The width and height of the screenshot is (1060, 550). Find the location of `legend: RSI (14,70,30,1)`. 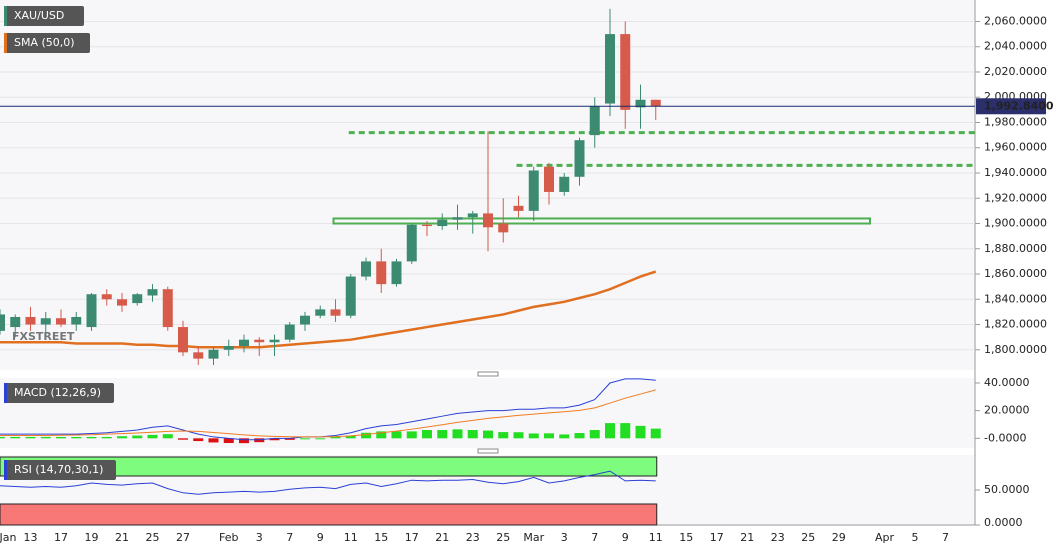

legend: RSI (14,70,30,1) is located at coordinates (60, 470).